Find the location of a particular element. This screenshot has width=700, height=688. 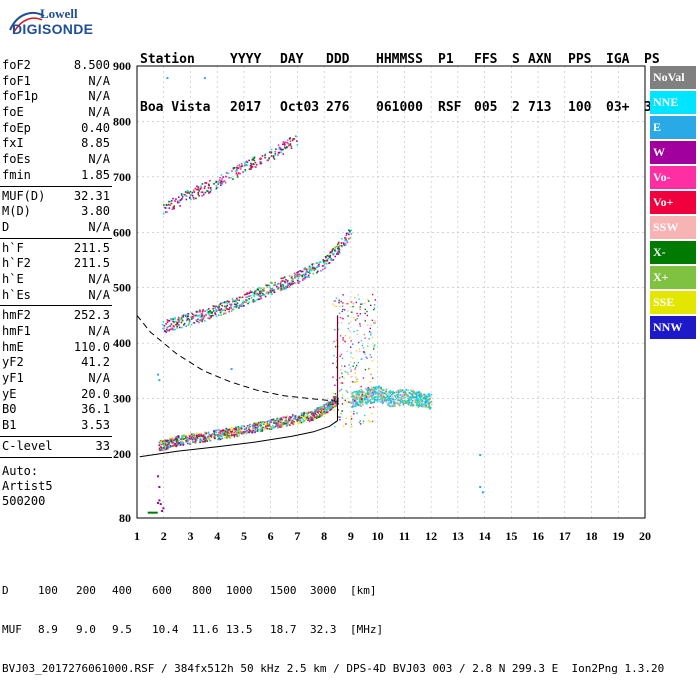

header-label-1: YYYY is located at coordinates (246, 59).